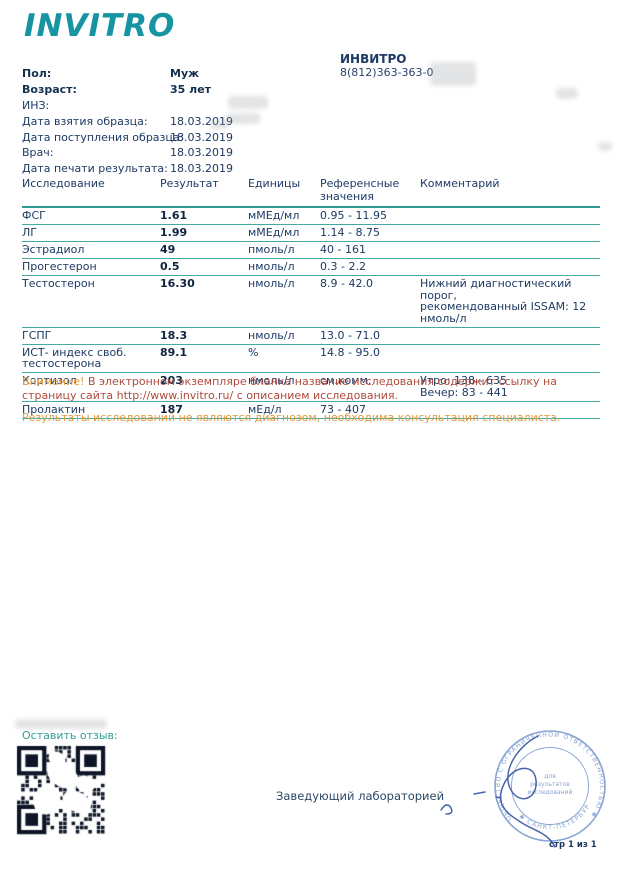  Describe the element at coordinates (370, 233) in the screenshot. I see `result-cell-ref: 1.14 - 8.75` at that location.